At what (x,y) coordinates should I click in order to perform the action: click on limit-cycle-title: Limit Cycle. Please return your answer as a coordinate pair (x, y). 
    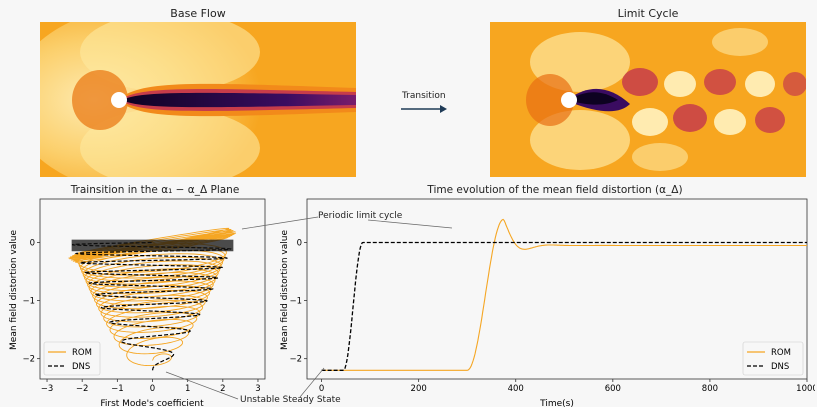
    Looking at the image, I should click on (648, 13).